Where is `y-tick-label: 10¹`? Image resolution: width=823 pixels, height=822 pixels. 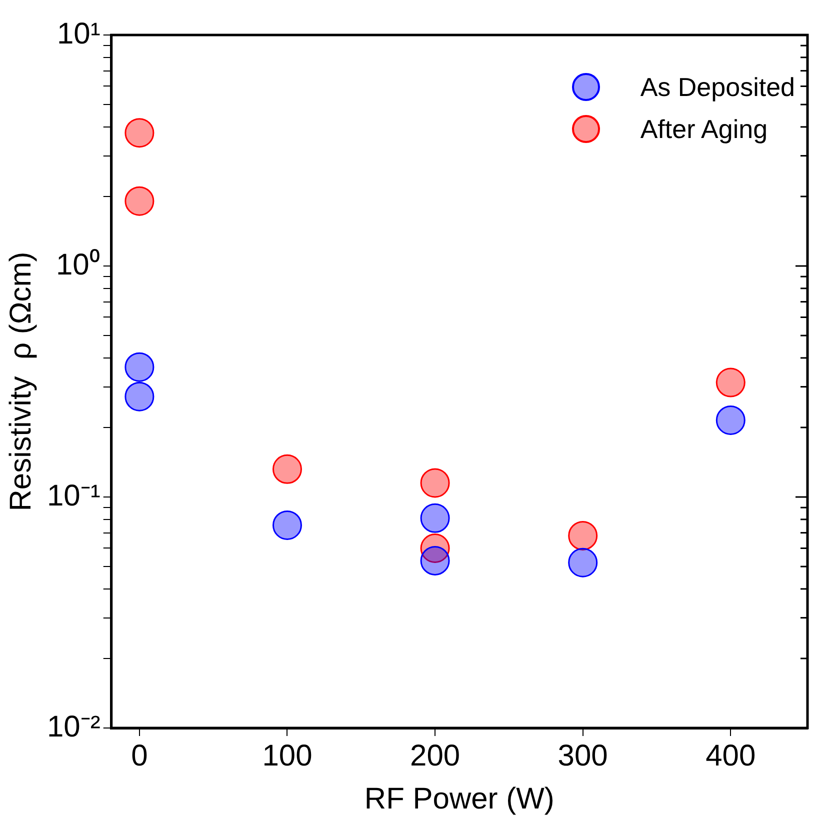 y-tick-label: 10¹ is located at coordinates (78, 33).